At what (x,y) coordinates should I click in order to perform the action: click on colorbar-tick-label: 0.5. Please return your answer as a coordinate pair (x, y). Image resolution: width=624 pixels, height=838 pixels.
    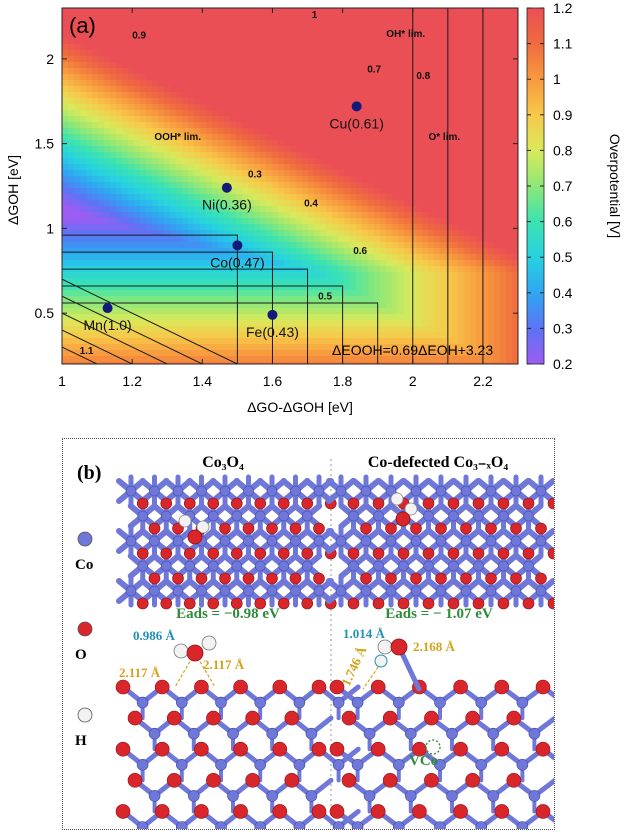
    Looking at the image, I should click on (563, 257).